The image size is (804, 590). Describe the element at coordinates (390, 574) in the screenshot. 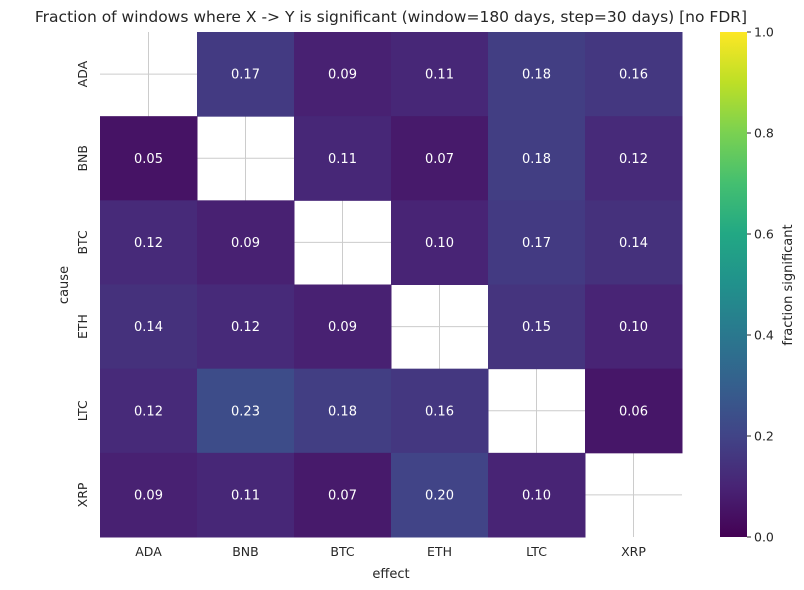

I see `x-axis-label: effect` at that location.